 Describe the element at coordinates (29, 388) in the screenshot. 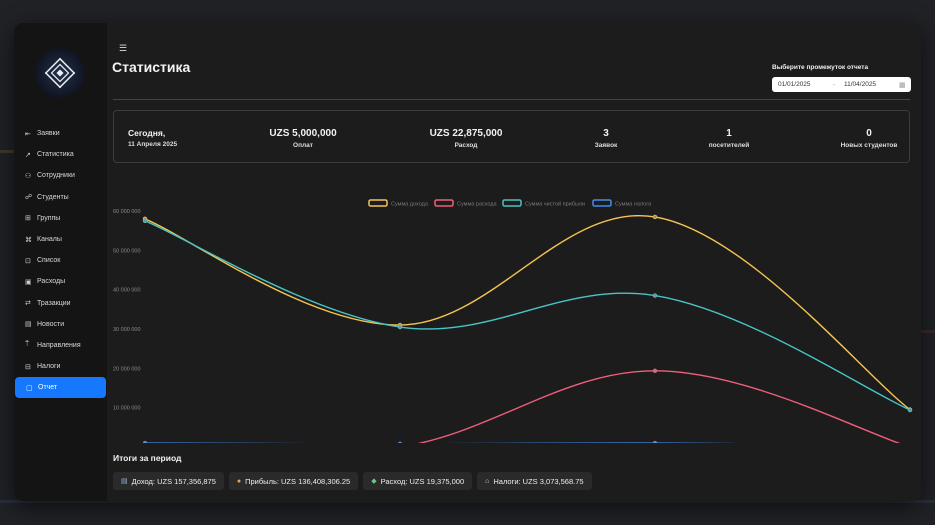

I see `report-icon: ▢` at that location.